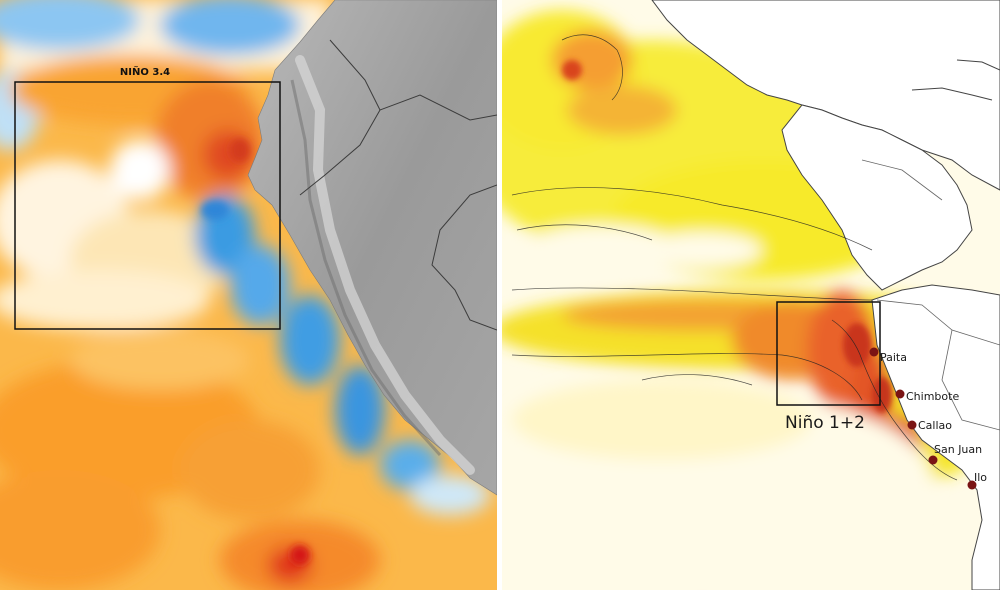  I want to click on port-label-paita: Paita, so click(893, 357).